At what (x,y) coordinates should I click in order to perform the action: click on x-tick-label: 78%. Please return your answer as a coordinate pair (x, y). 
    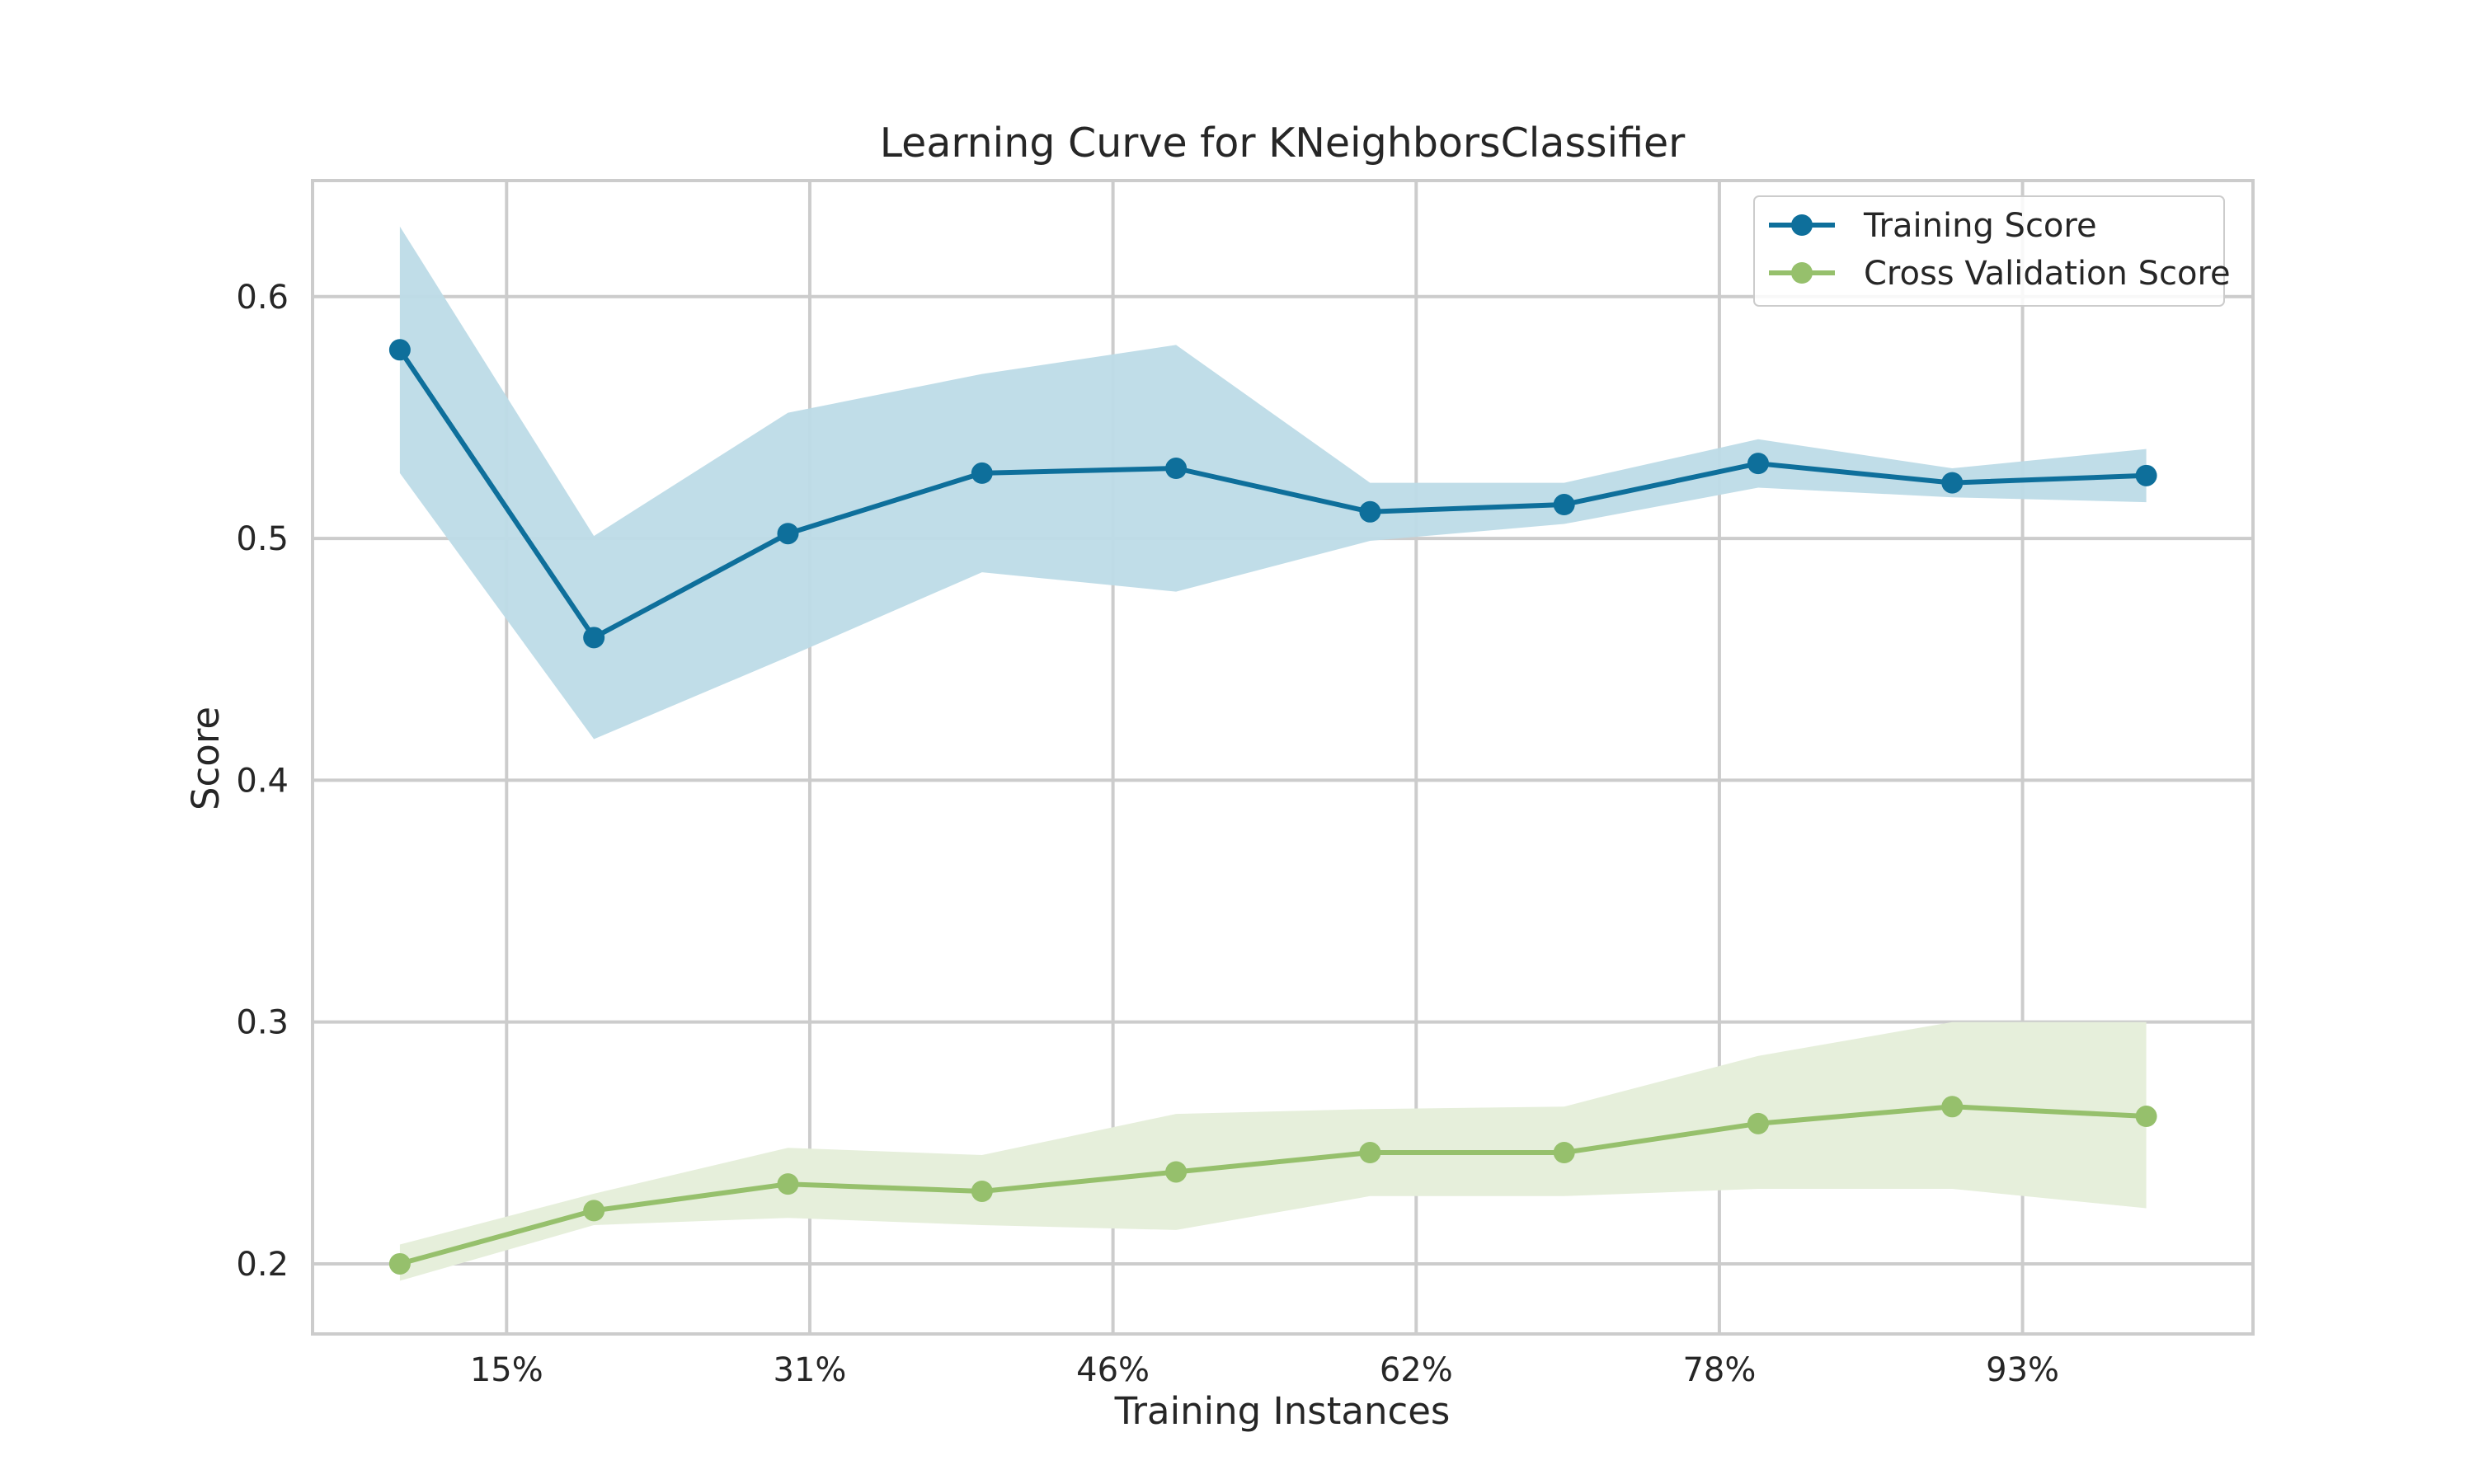
    Looking at the image, I should click on (1719, 1370).